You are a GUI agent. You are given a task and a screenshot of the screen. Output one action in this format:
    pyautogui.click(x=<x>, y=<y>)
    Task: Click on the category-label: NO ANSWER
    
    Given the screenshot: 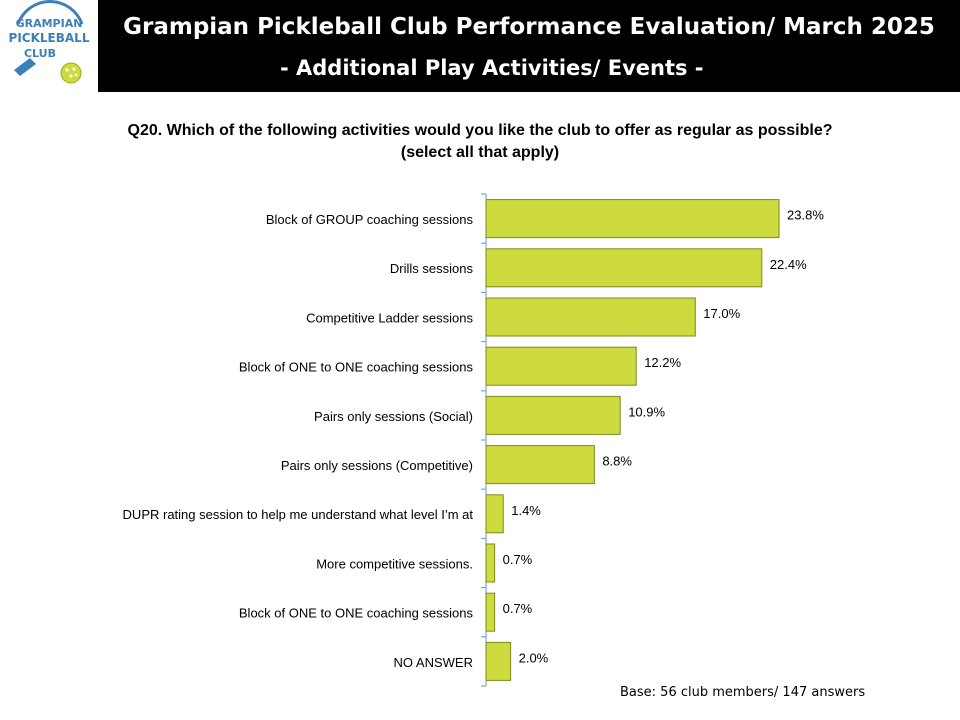 What is the action you would take?
    pyautogui.click(x=433, y=662)
    